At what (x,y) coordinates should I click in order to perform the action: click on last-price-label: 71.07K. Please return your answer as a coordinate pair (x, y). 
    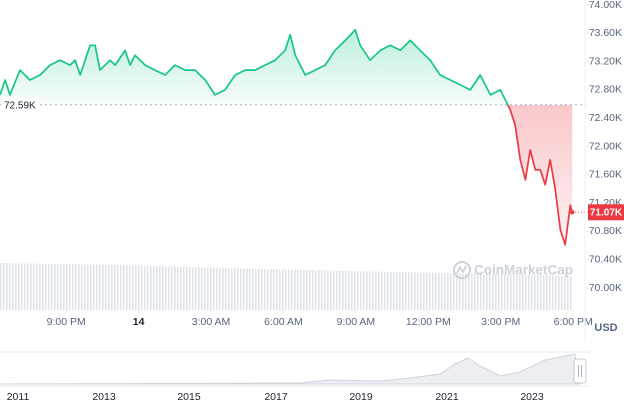
    Looking at the image, I should click on (606, 212).